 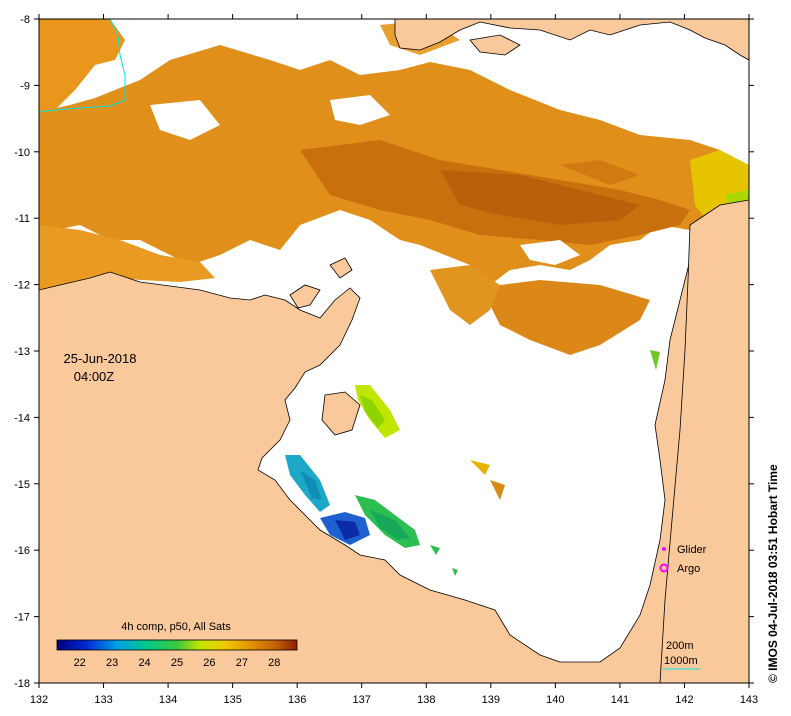 What do you see at coordinates (232, 700) in the screenshot?
I see `x-tick-label: 135` at bounding box center [232, 700].